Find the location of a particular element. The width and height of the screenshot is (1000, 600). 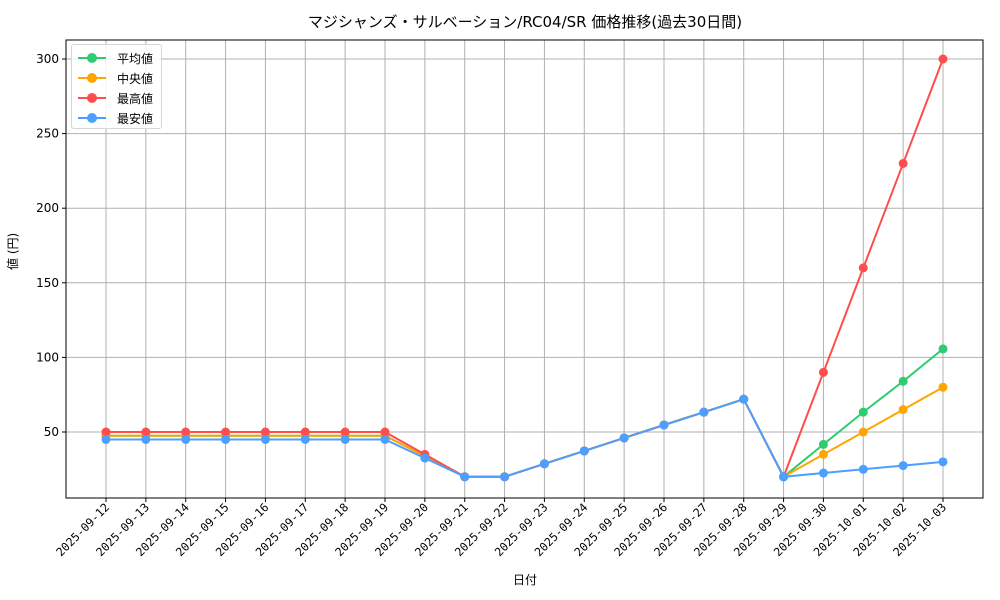

legend-item-min: 最安値 is located at coordinates (116, 118).